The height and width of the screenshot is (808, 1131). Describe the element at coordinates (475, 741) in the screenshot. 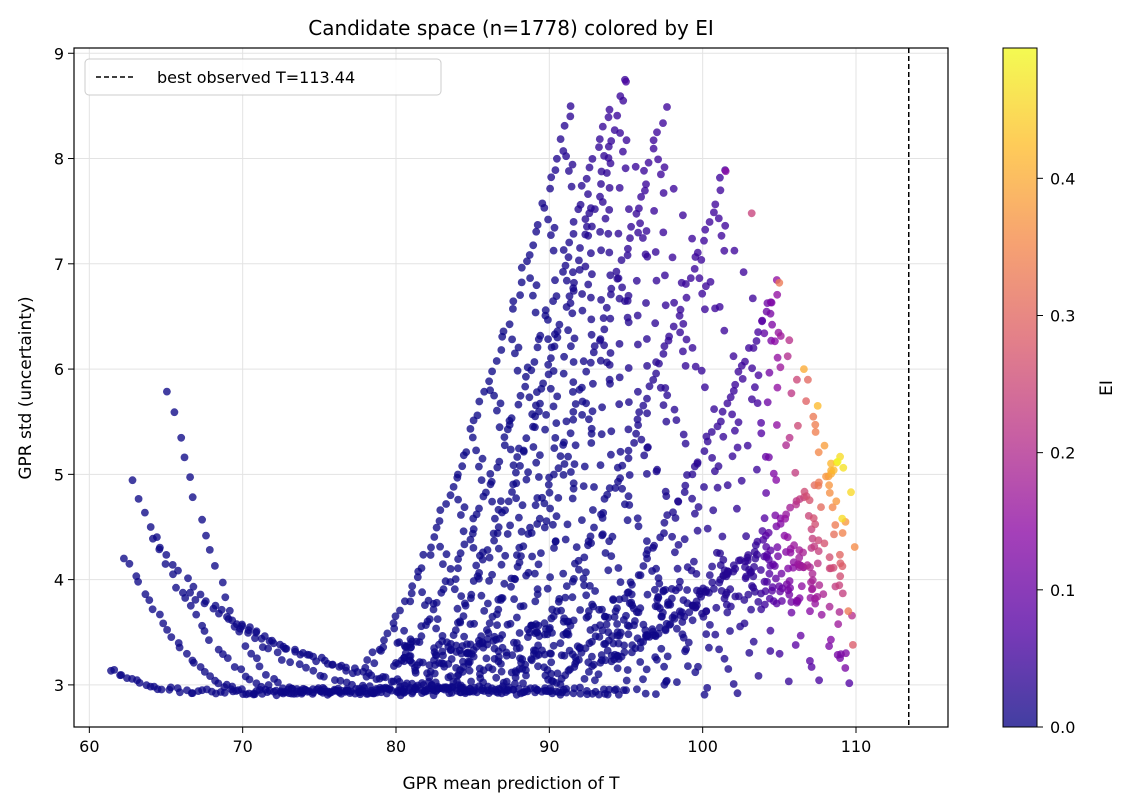

I see `x-axis: 60 70 80 90 100 110` at that location.